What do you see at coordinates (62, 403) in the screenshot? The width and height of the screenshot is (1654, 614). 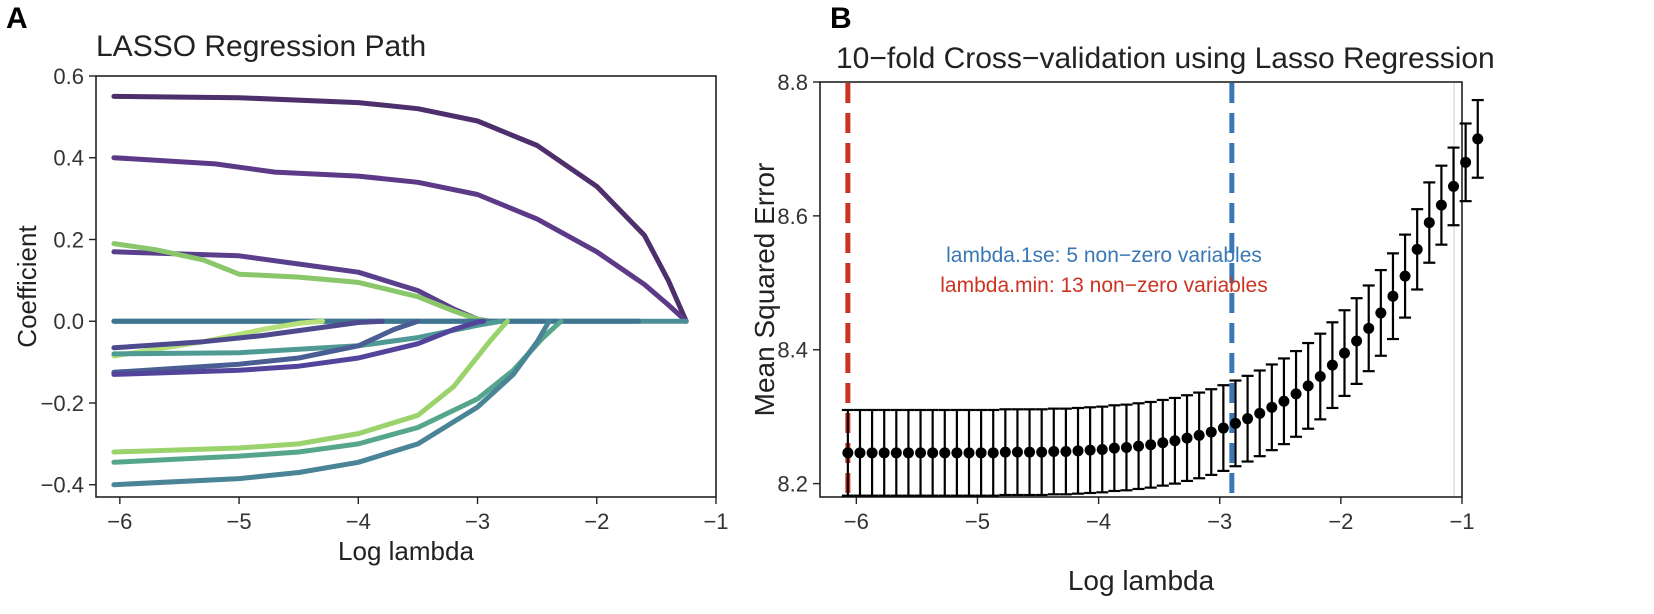 I see `chart-a-y-tick-label: −0.2` at bounding box center [62, 403].